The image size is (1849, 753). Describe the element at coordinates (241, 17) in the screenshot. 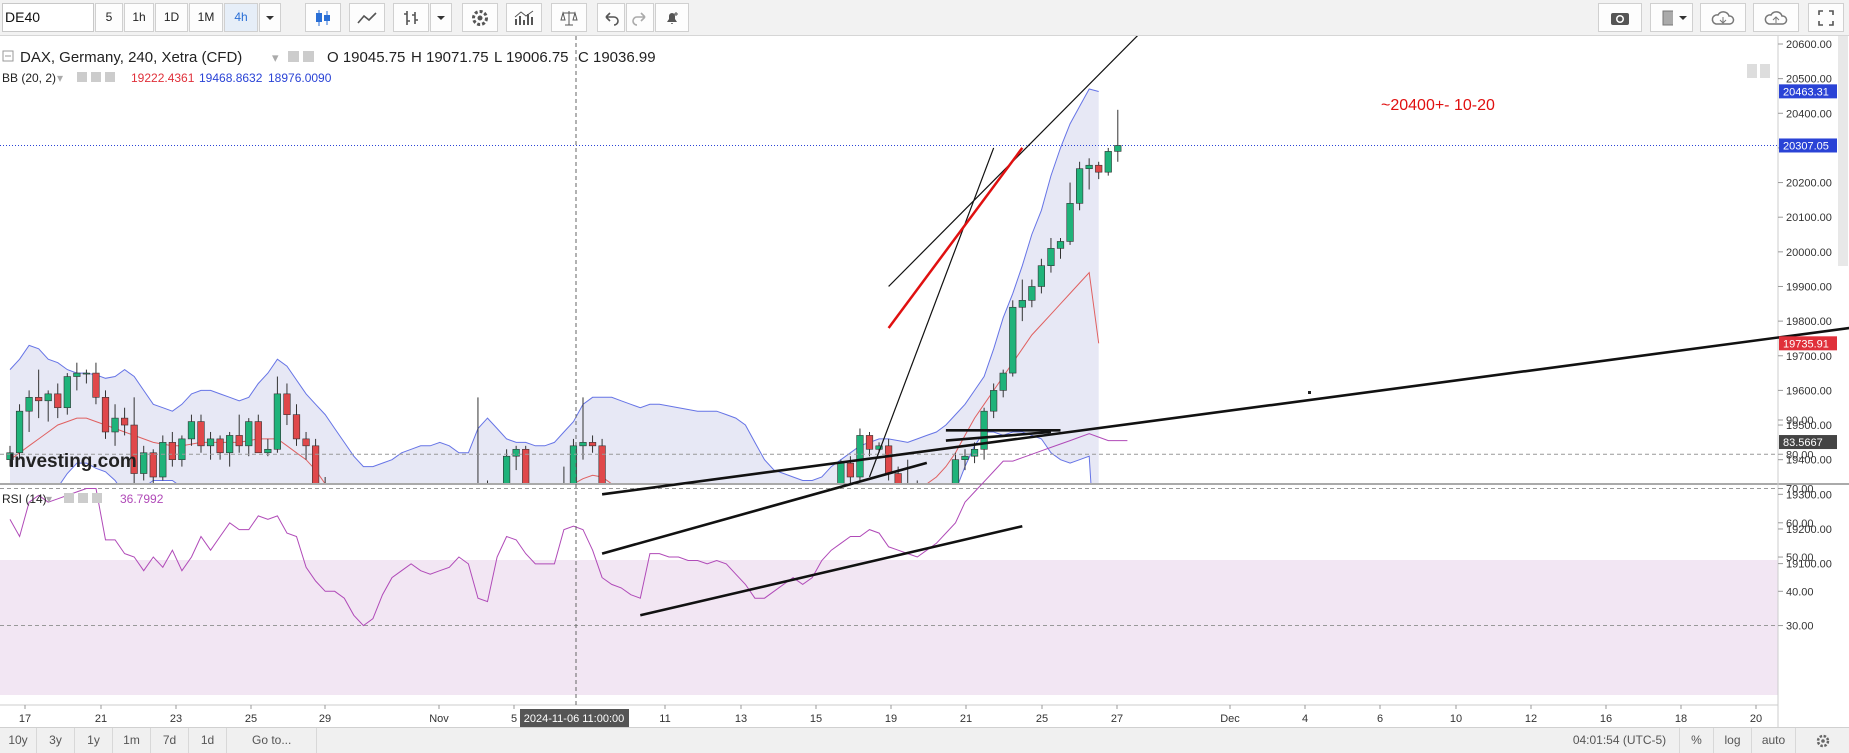

I see `interval-4h-button: 4h` at that location.